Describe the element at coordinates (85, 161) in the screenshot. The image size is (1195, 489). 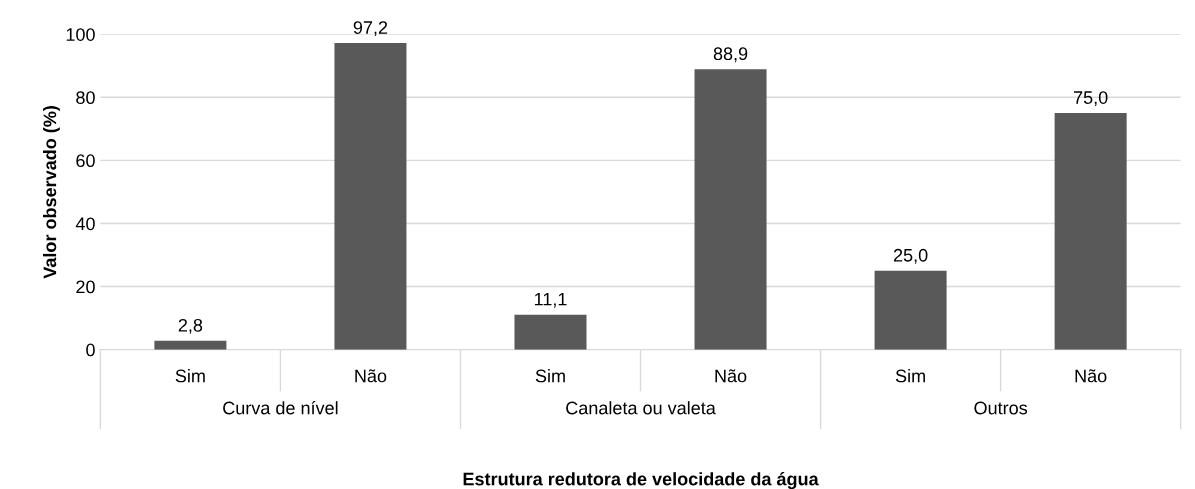
I see `y-tick-label: 60` at that location.